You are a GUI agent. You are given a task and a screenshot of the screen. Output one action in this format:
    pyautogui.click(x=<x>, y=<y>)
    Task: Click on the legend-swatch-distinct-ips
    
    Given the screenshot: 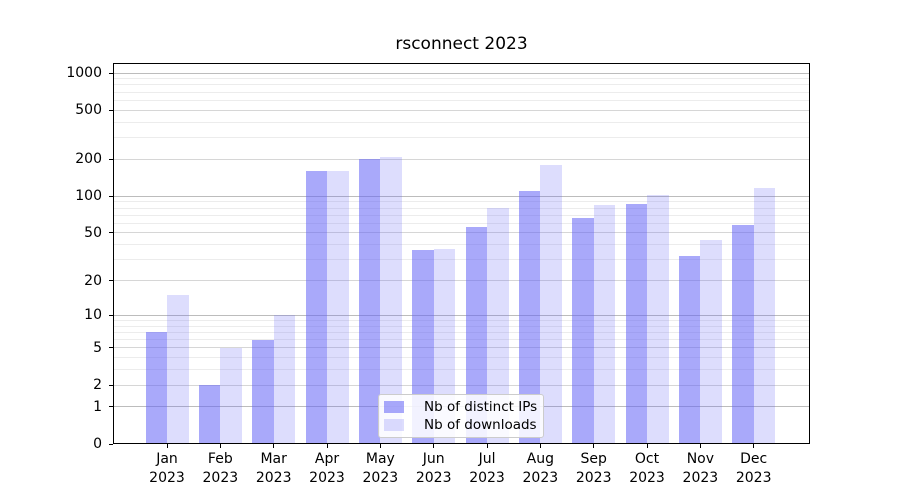 What is the action you would take?
    pyautogui.click(x=394, y=406)
    